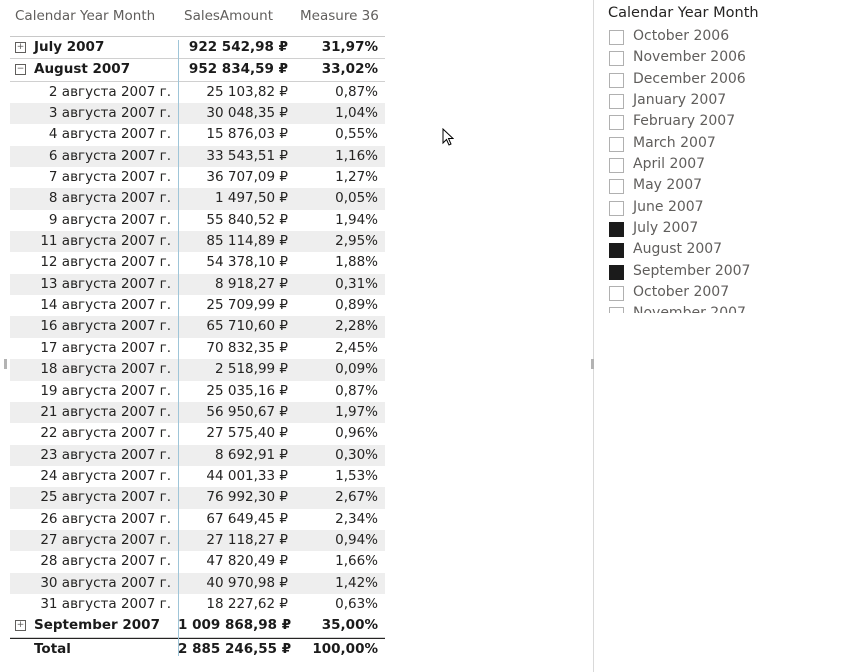 The image size is (868, 672). Describe the element at coordinates (197, 540) in the screenshot. I see `table-row: 27 августа 2007 г. 27 118,27 ₽ 0,94%` at that location.